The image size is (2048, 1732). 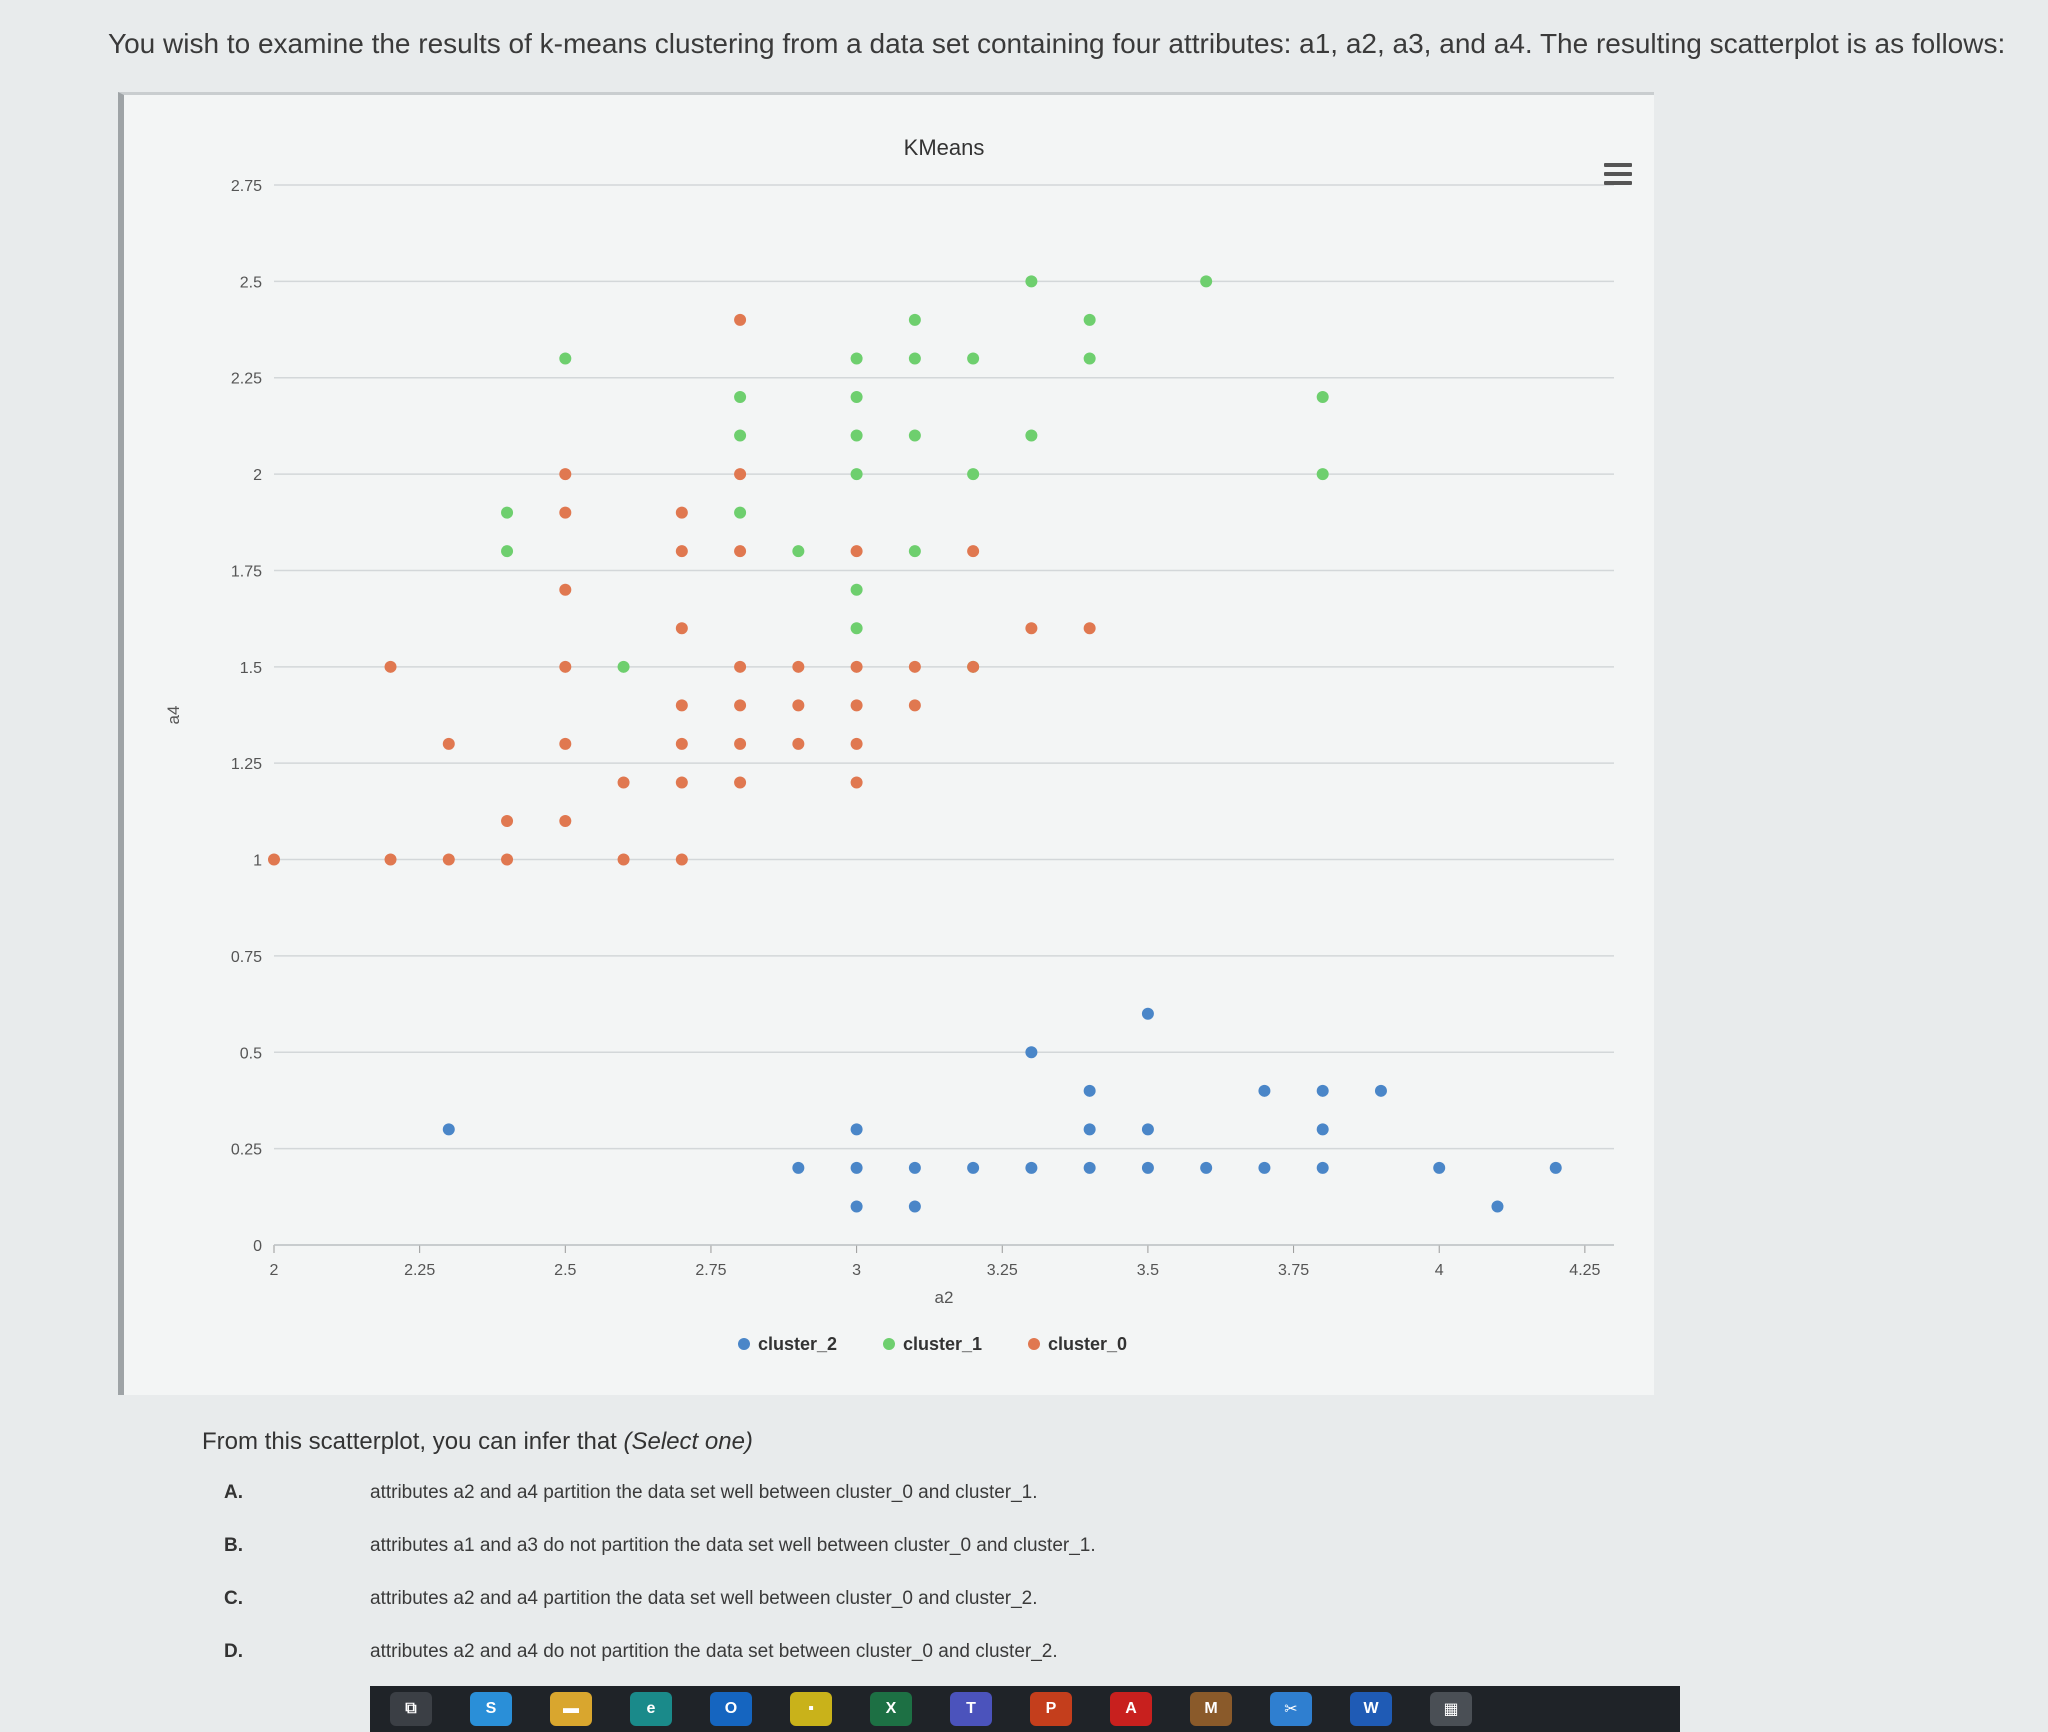 I want to click on option-letter: B., so click(x=233, y=1545).